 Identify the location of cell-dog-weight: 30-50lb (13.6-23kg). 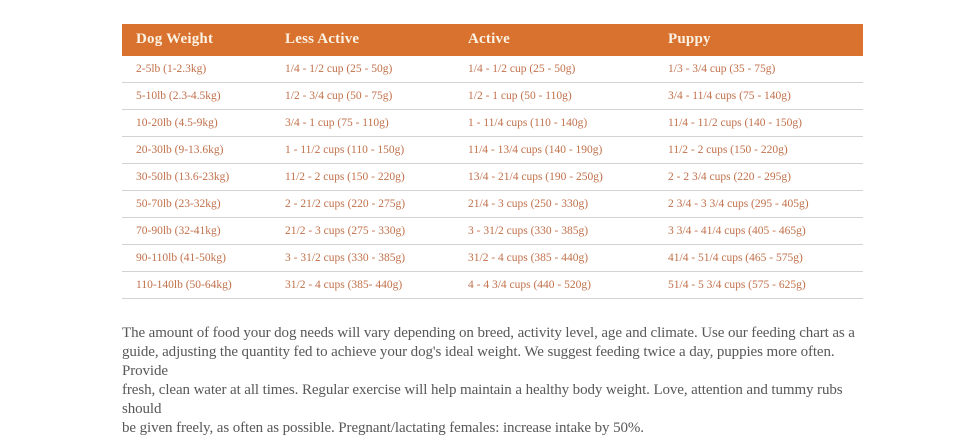
(196, 177).